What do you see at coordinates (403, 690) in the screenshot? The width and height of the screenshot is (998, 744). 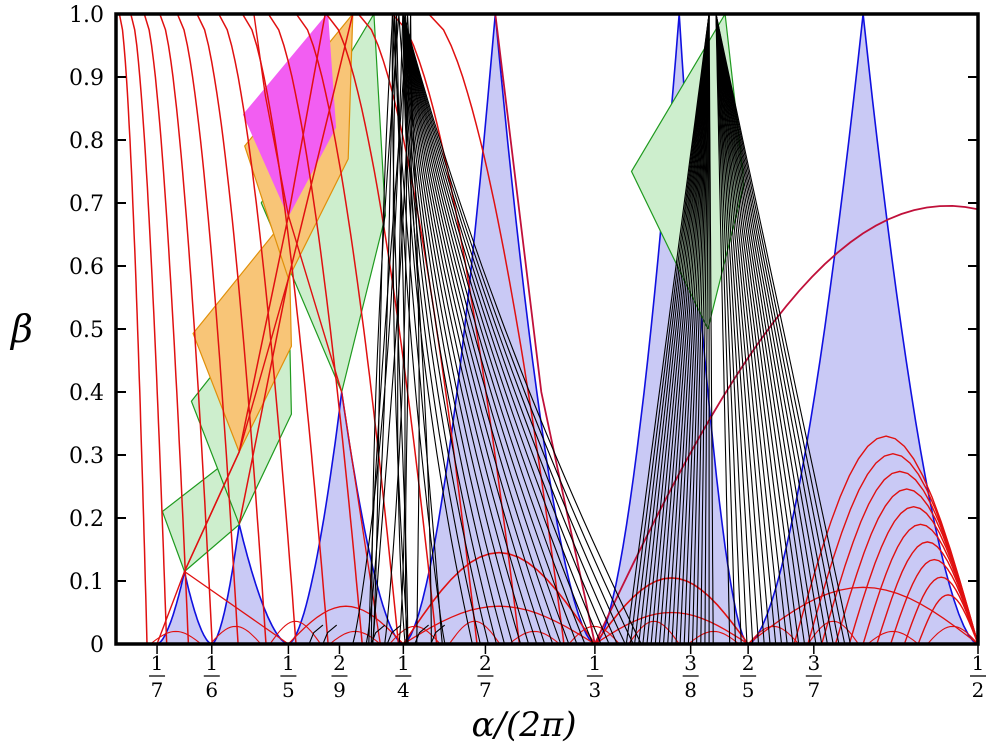 I see `x-tick-denominator: 4` at bounding box center [403, 690].